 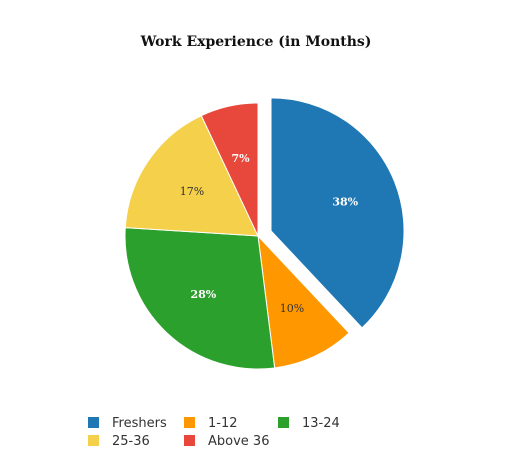 I want to click on legend-label-above-36: Above 36, so click(x=238, y=441).